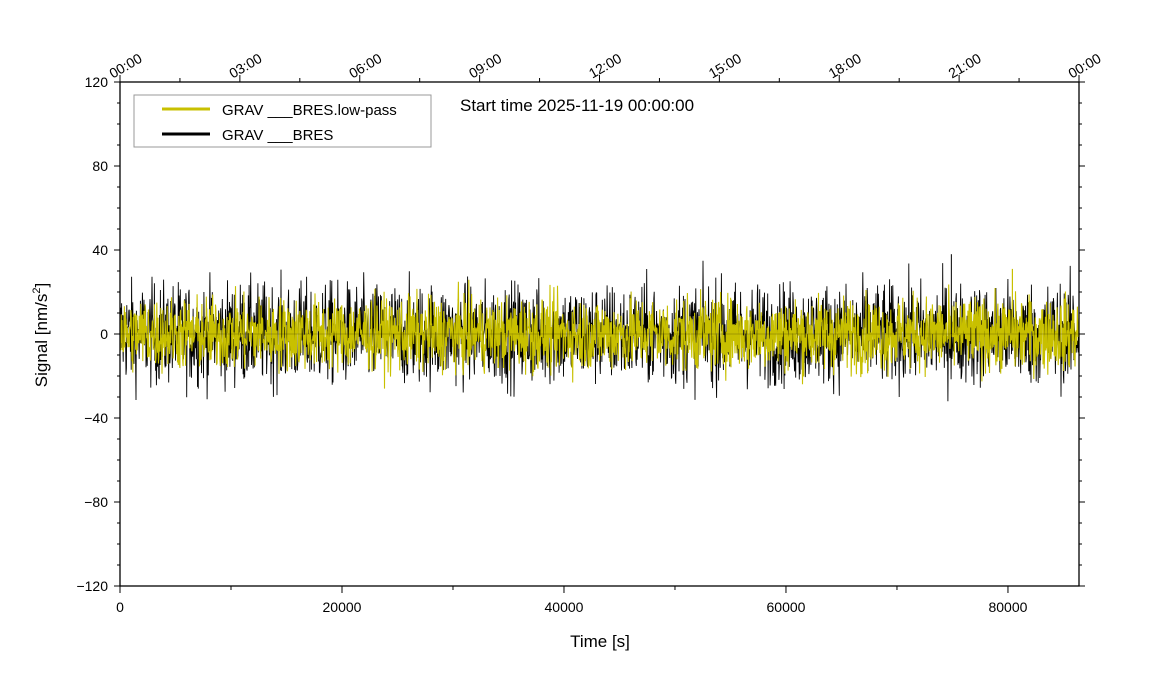  Describe the element at coordinates (92, 586) in the screenshot. I see `y-tick-label: −120` at that location.